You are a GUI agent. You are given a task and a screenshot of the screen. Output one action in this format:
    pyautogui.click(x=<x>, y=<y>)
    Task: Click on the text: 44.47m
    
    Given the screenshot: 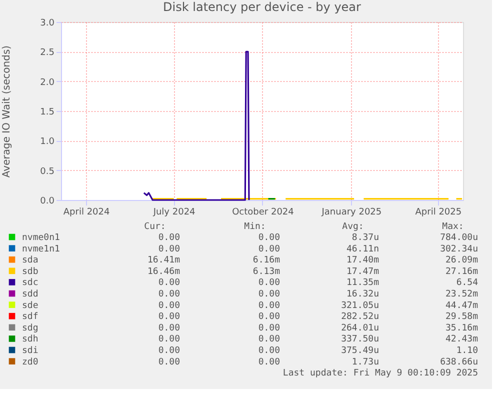 What is the action you would take?
    pyautogui.click(x=461, y=305)
    